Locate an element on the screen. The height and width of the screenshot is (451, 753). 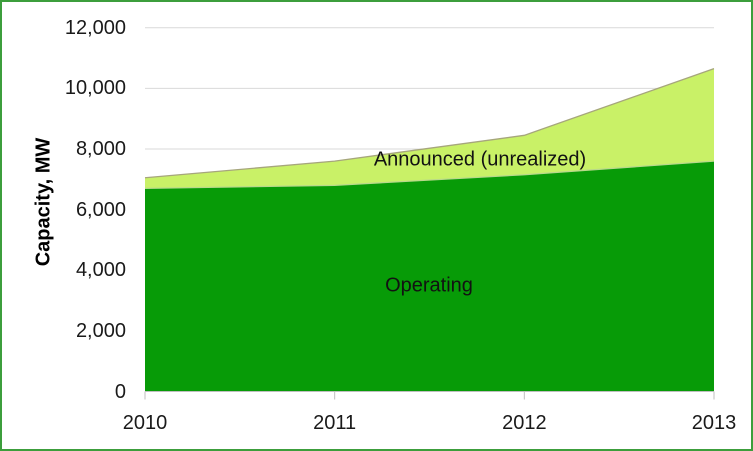
x-tick-label: 2010 is located at coordinates (145, 423).